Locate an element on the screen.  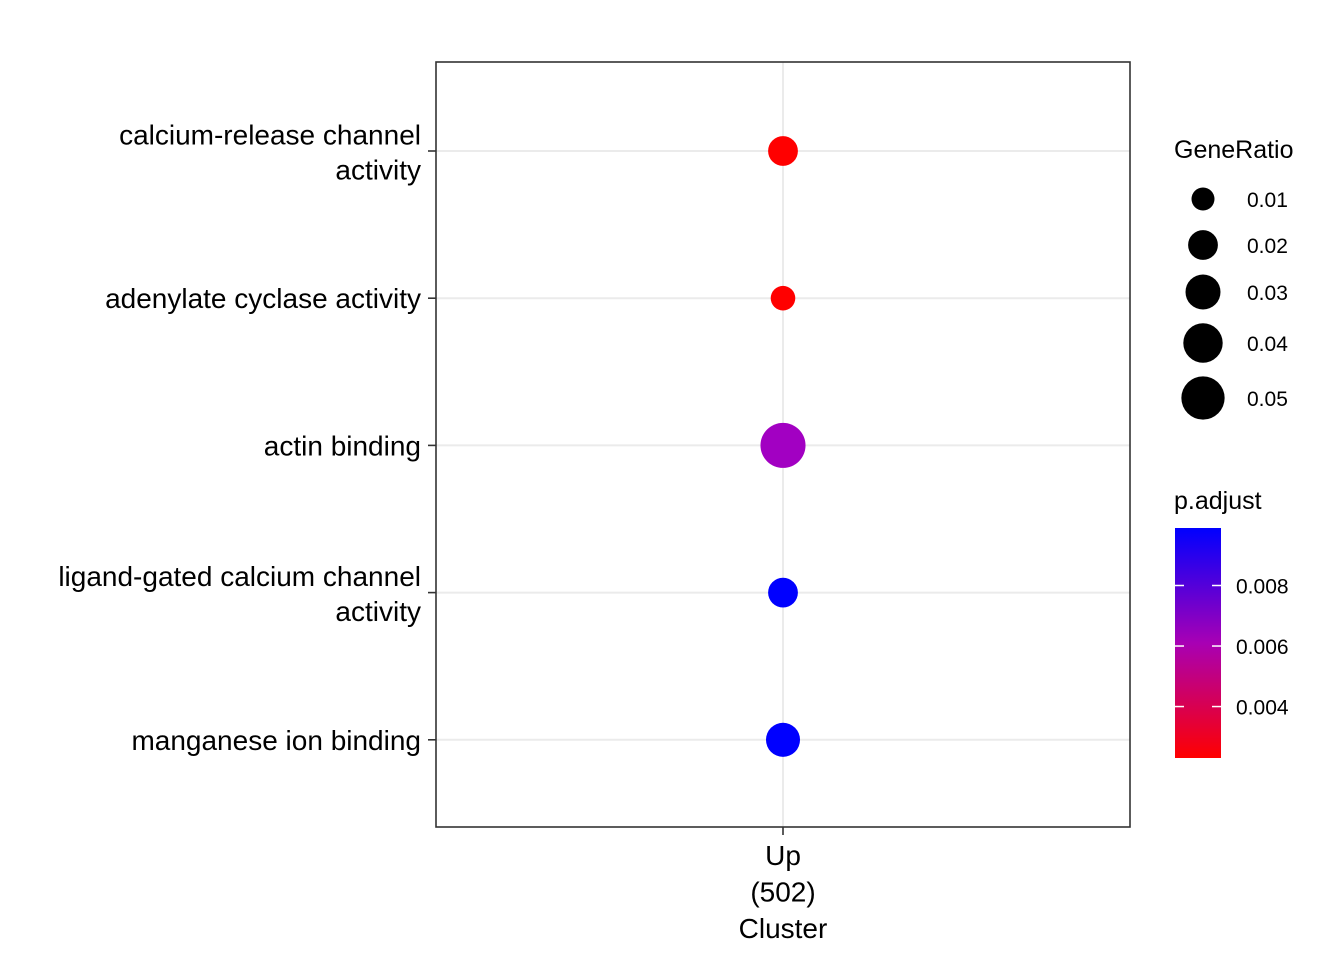
points-layer is located at coordinates (783, 446).